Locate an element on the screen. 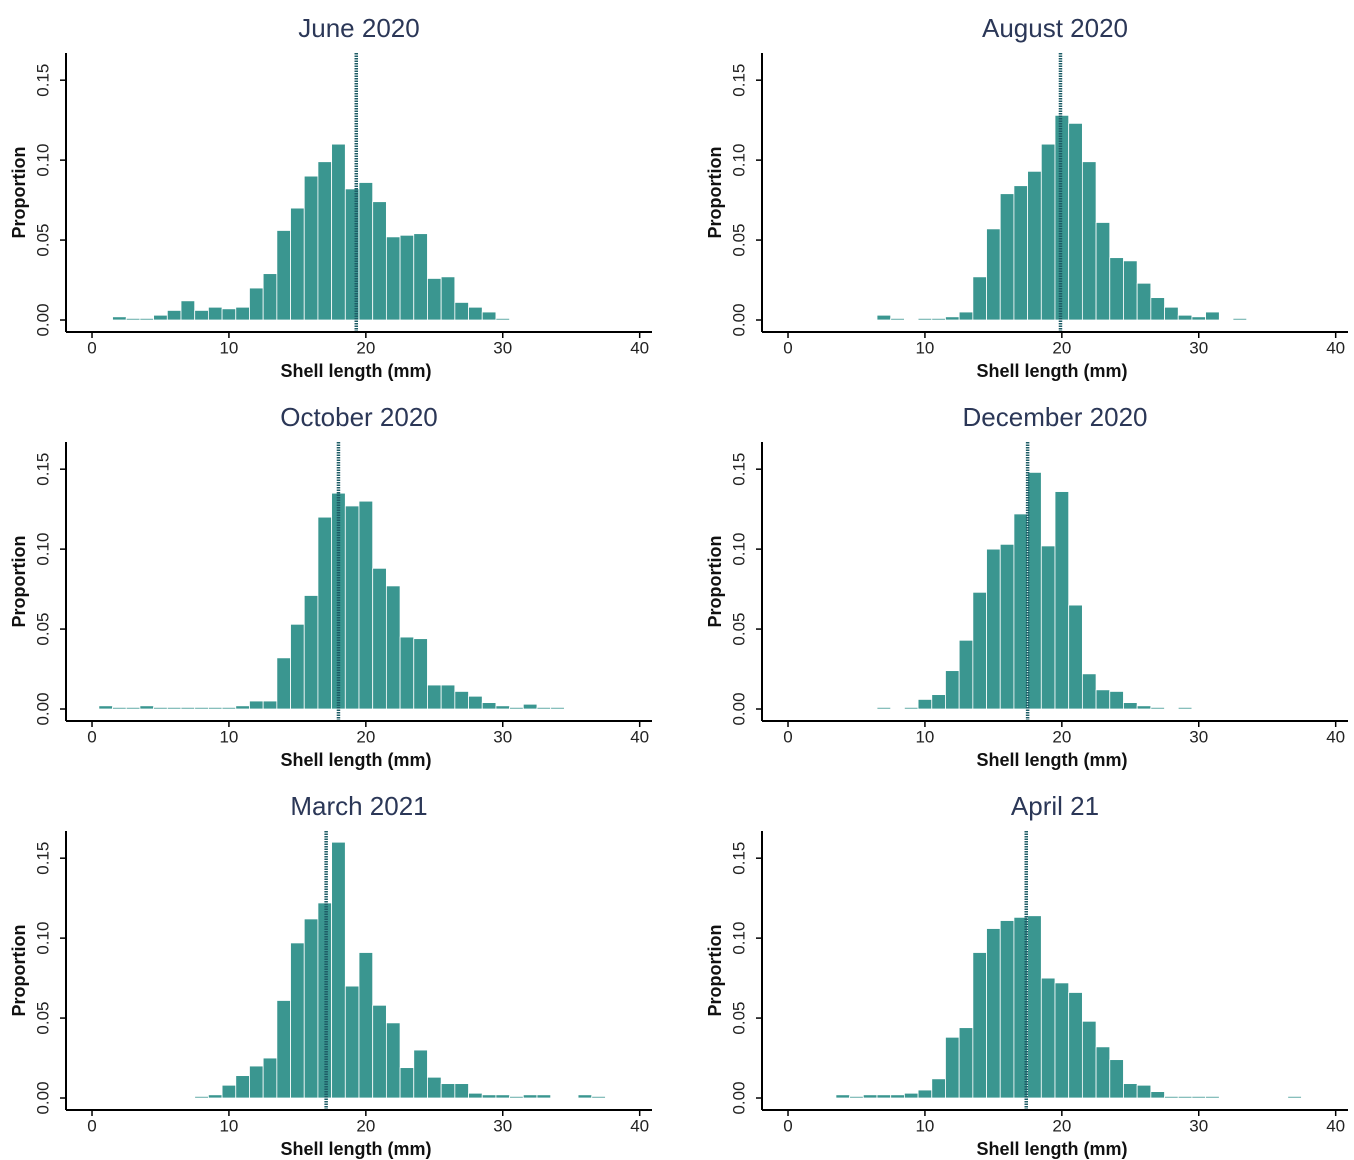 This screenshot has height=1160, width=1354. x-tick-label: 40 is located at coordinates (1335, 736).